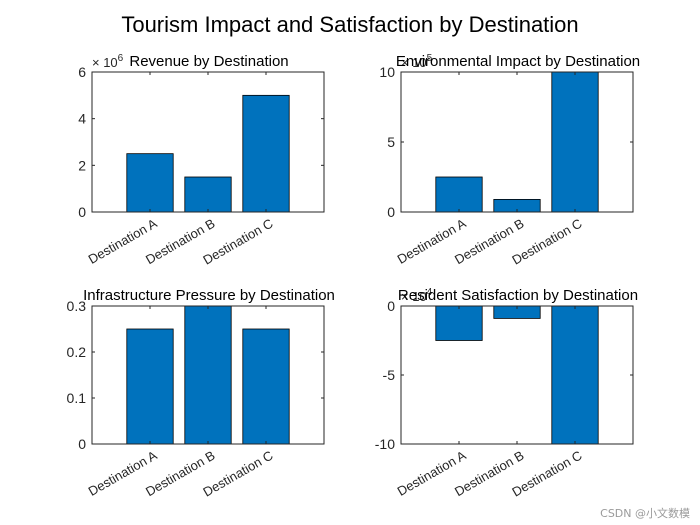 Image resolution: width=700 pixels, height=525 pixels. Describe the element at coordinates (82, 119) in the screenshot. I see `y-tick-label: 4` at that location.